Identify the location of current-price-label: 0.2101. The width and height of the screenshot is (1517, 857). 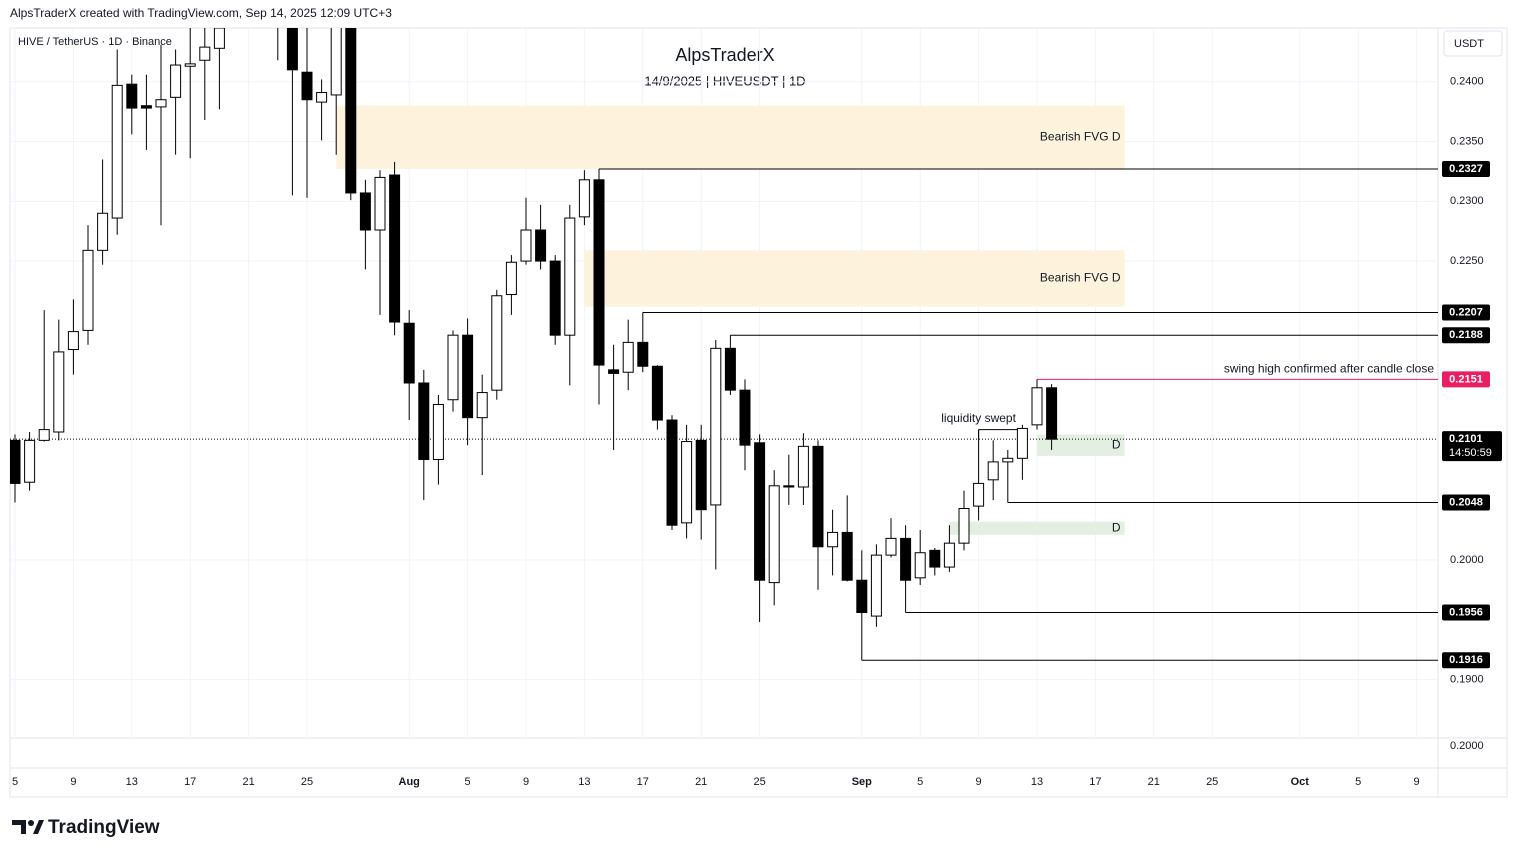
(1466, 439).